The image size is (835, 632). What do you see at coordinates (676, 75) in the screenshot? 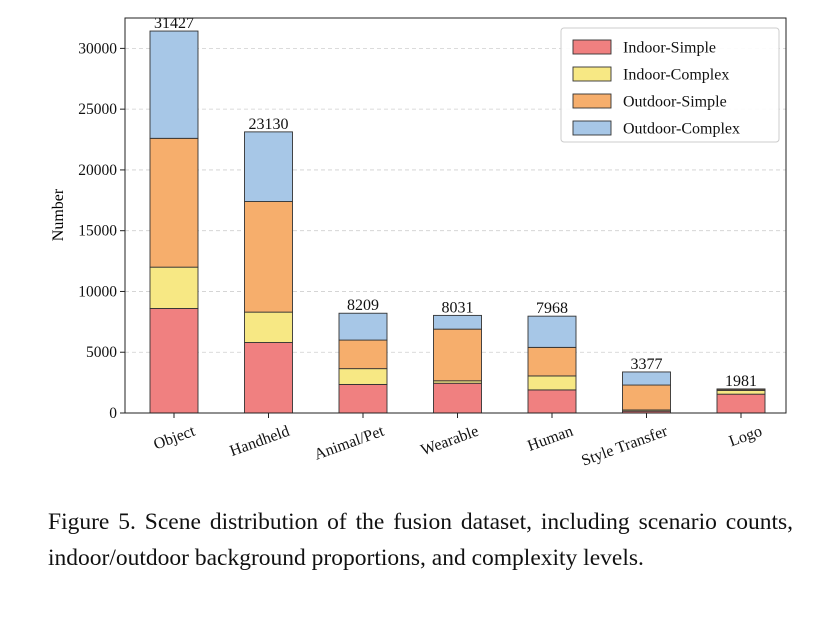
I see `legend-label: Indoor-Complex` at bounding box center [676, 75].